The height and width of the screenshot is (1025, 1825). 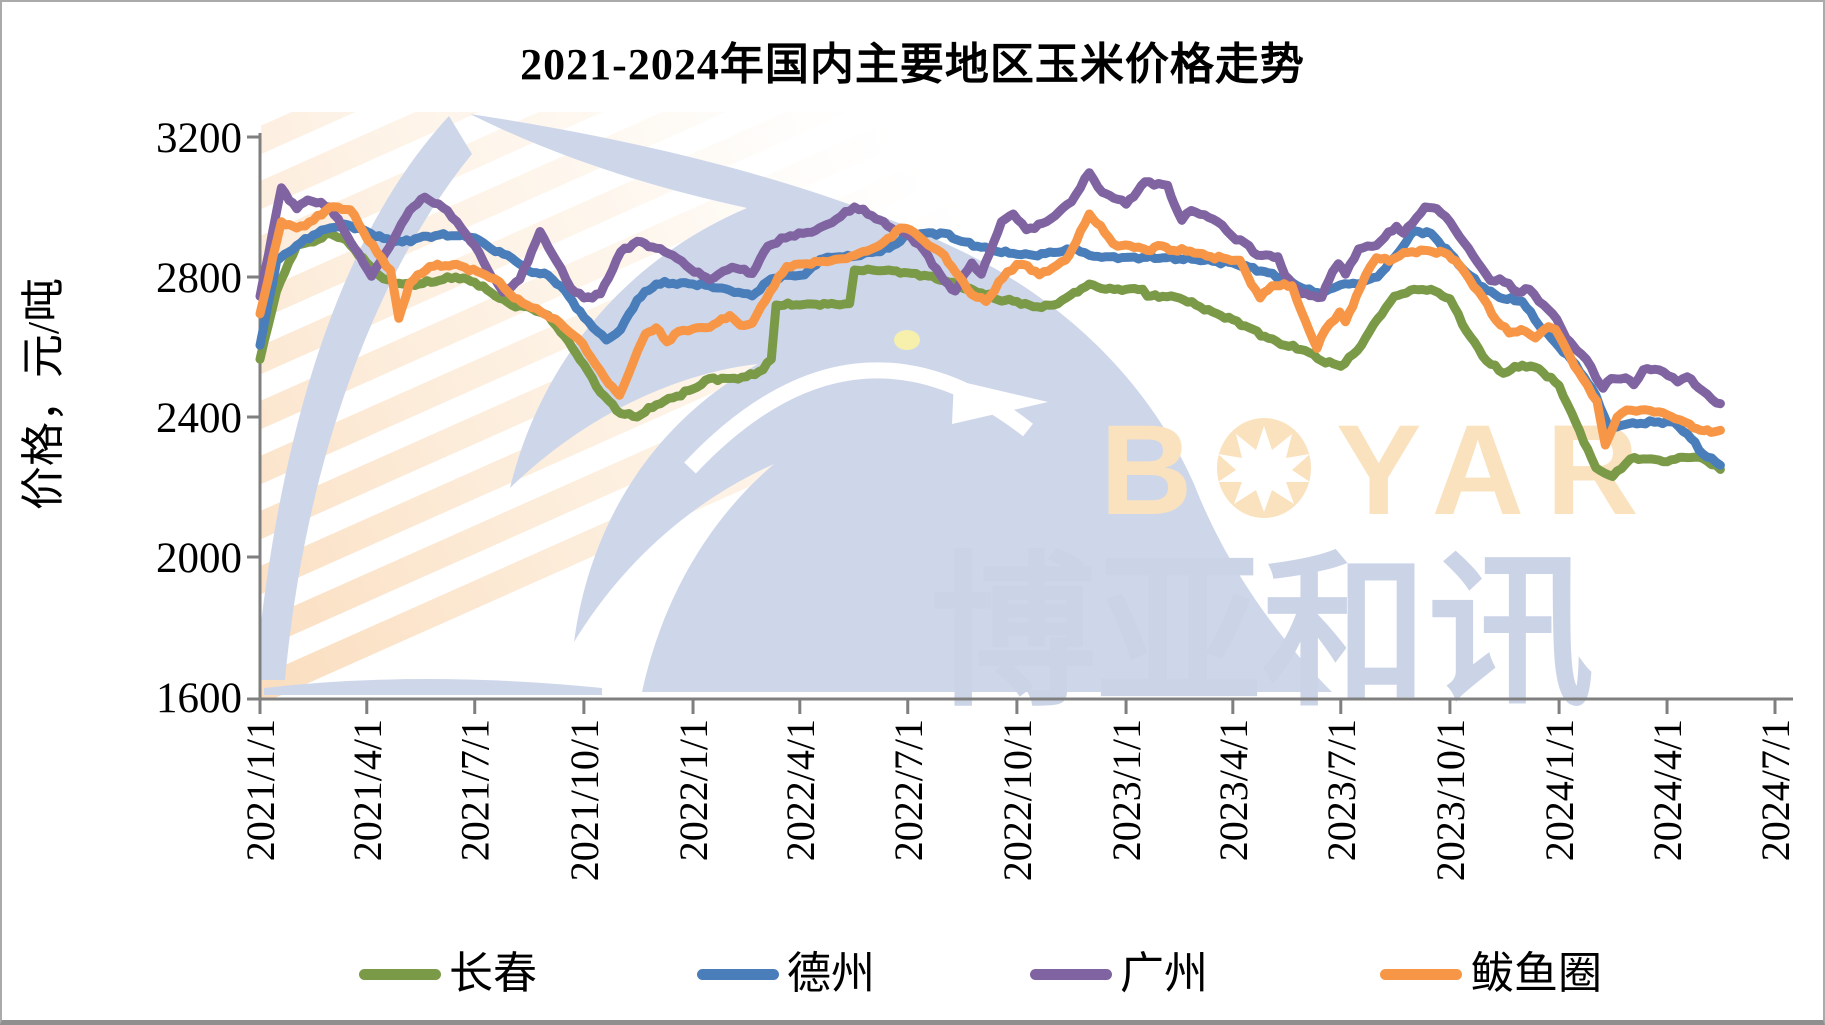 What do you see at coordinates (1126, 790) in the screenshot?
I see `x-tick-label: 2023/1/1` at bounding box center [1126, 790].